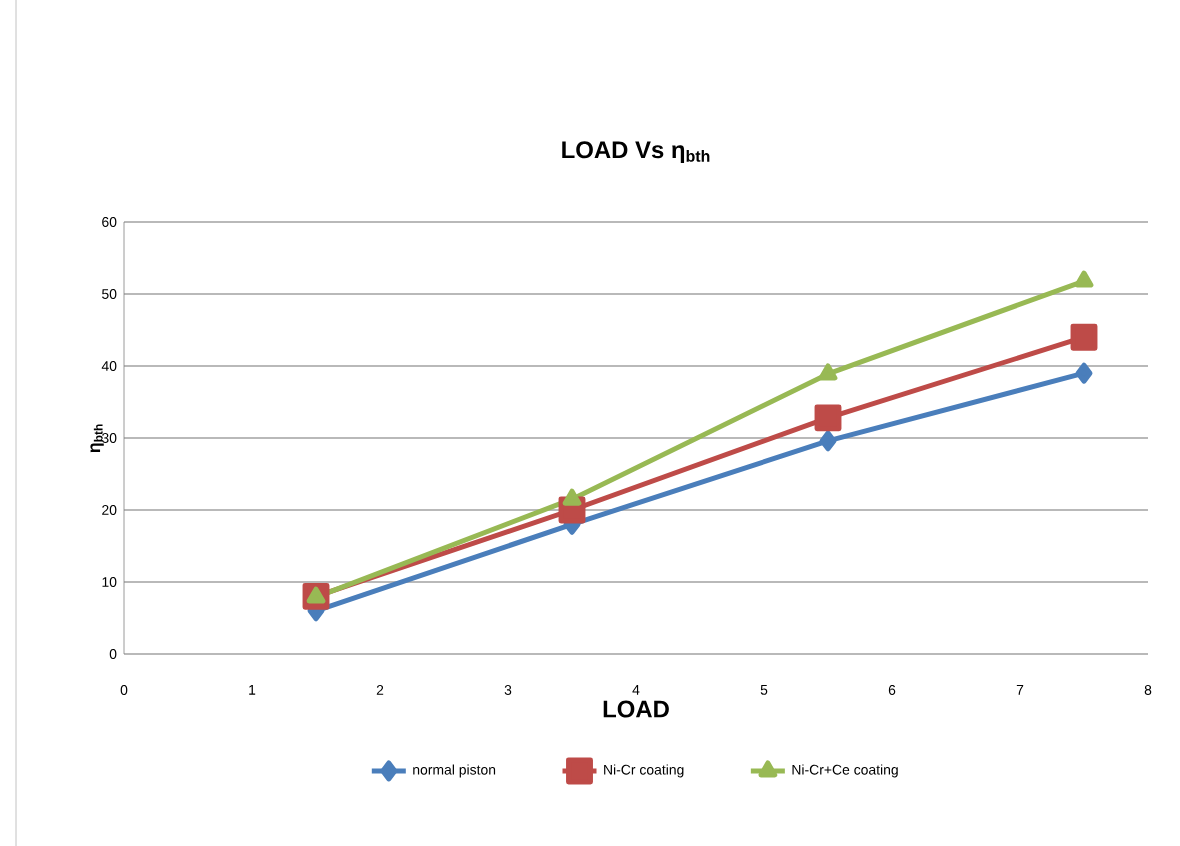 The image size is (1180, 846). I want to click on y-axis-title: η$_{bth}$, so click(97, 438).